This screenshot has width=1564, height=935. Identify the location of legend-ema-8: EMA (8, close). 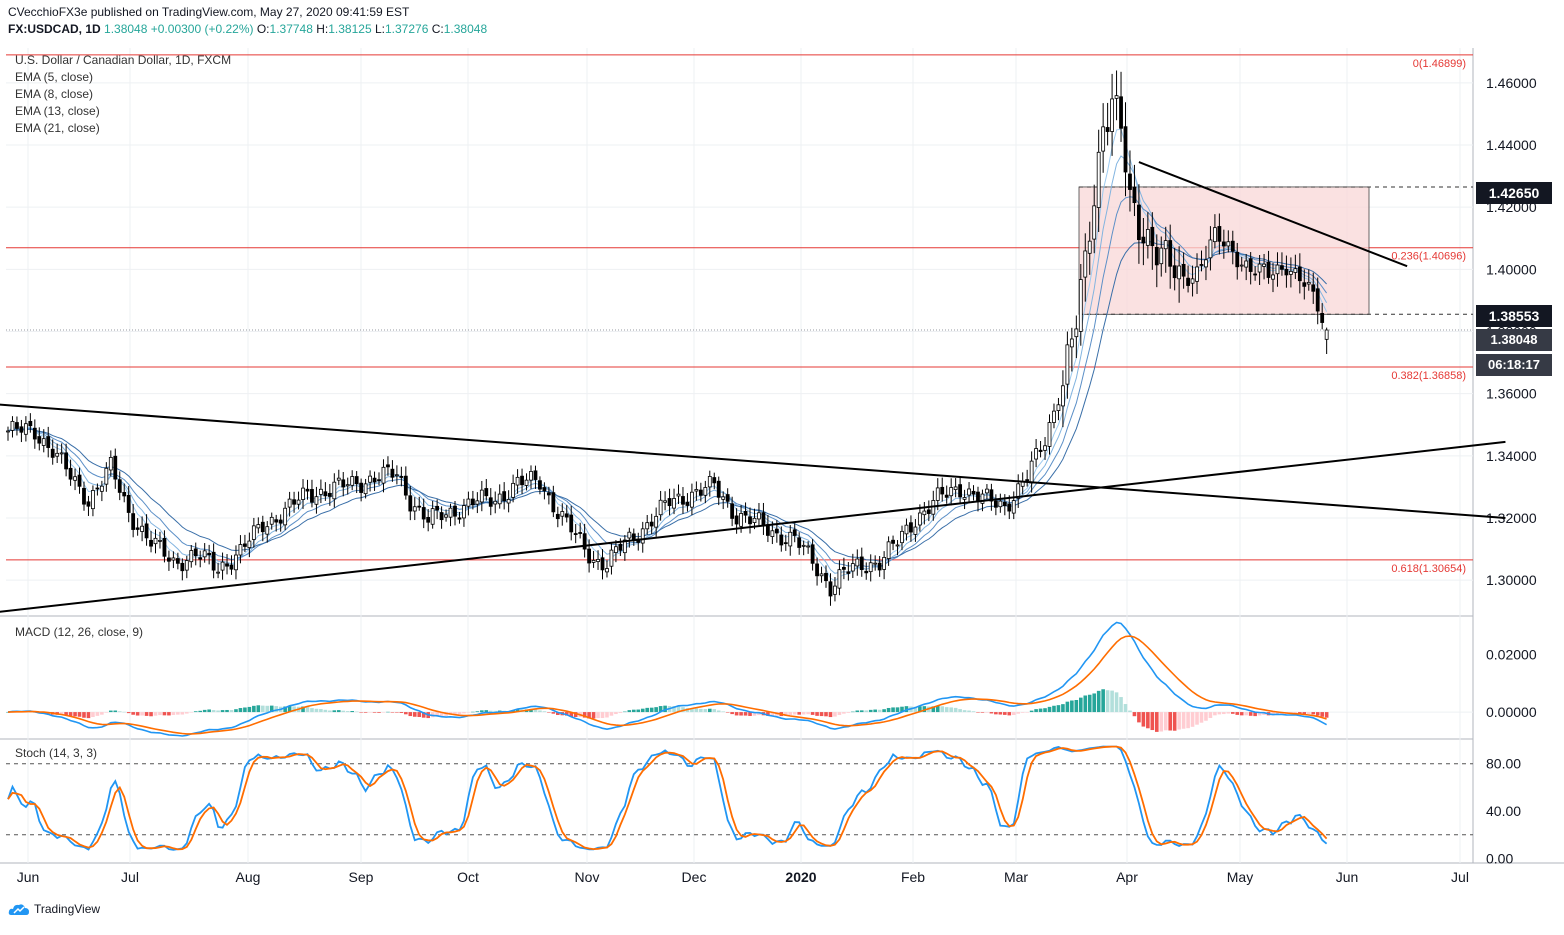
(54, 94).